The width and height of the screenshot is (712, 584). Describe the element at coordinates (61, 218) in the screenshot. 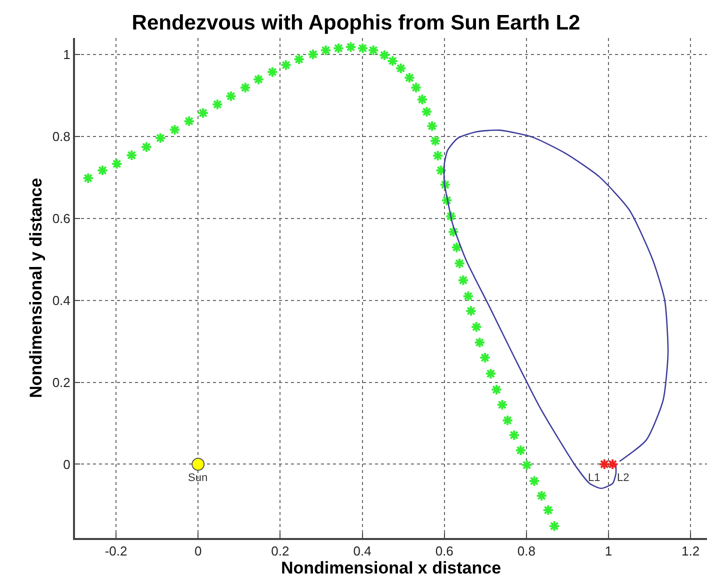

I see `y-tick-label: 0.6` at that location.